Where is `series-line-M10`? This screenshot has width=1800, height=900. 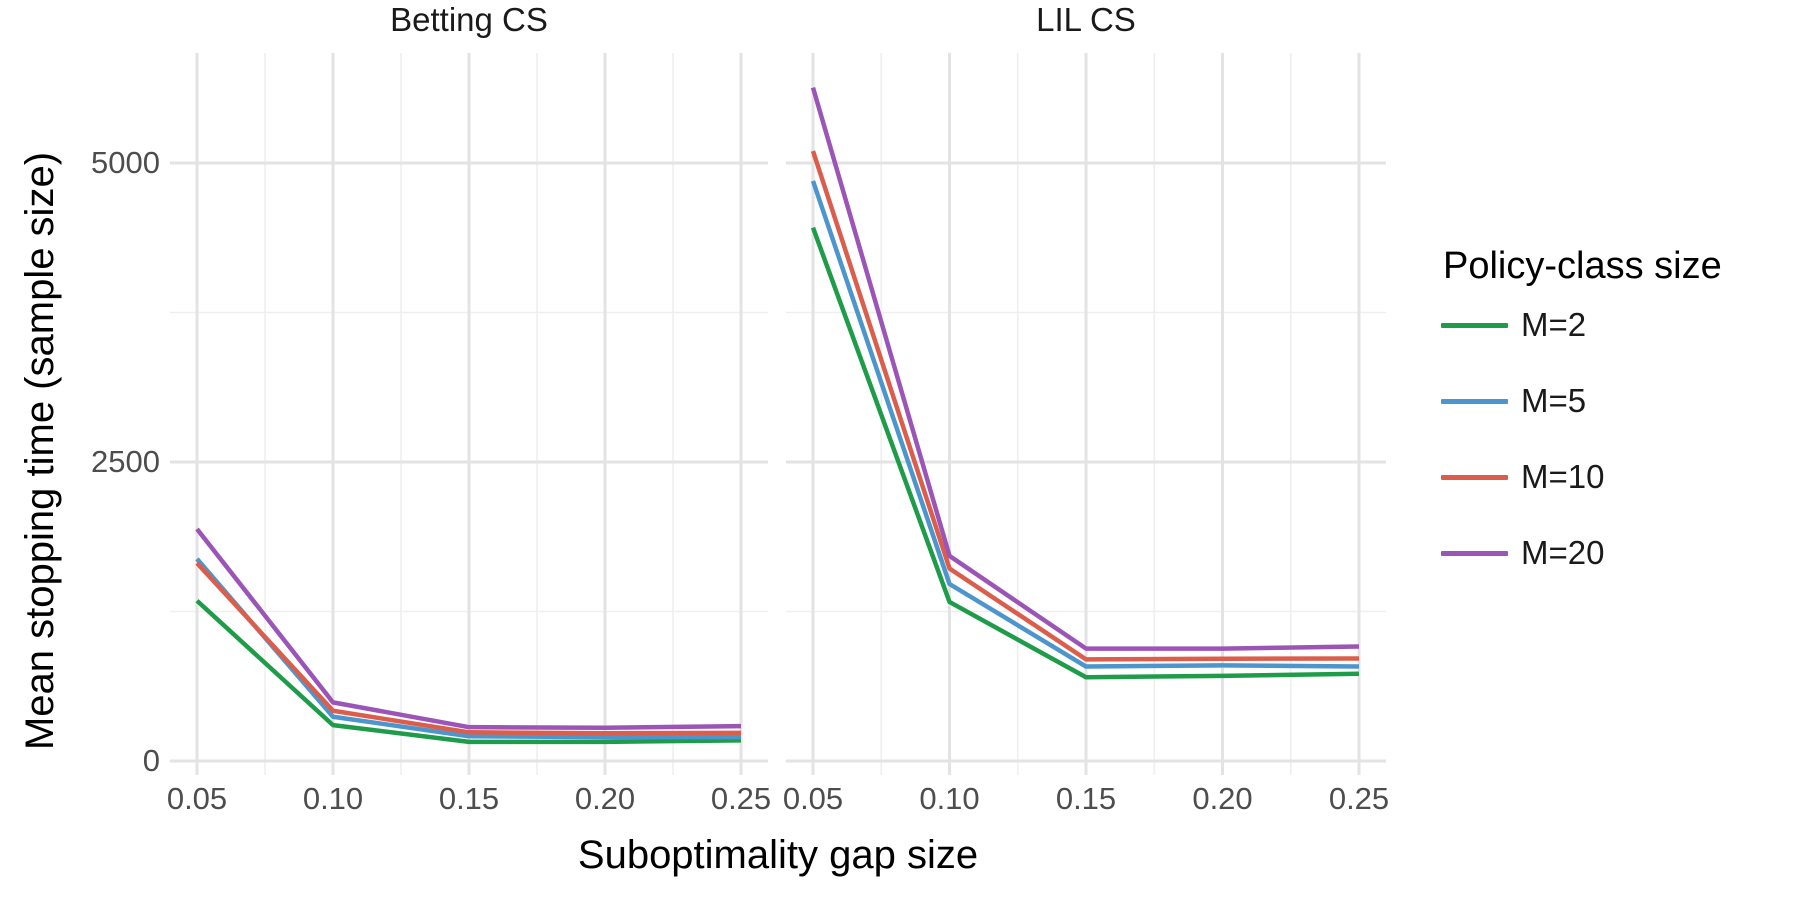
series-line-M10 is located at coordinates (468, 648).